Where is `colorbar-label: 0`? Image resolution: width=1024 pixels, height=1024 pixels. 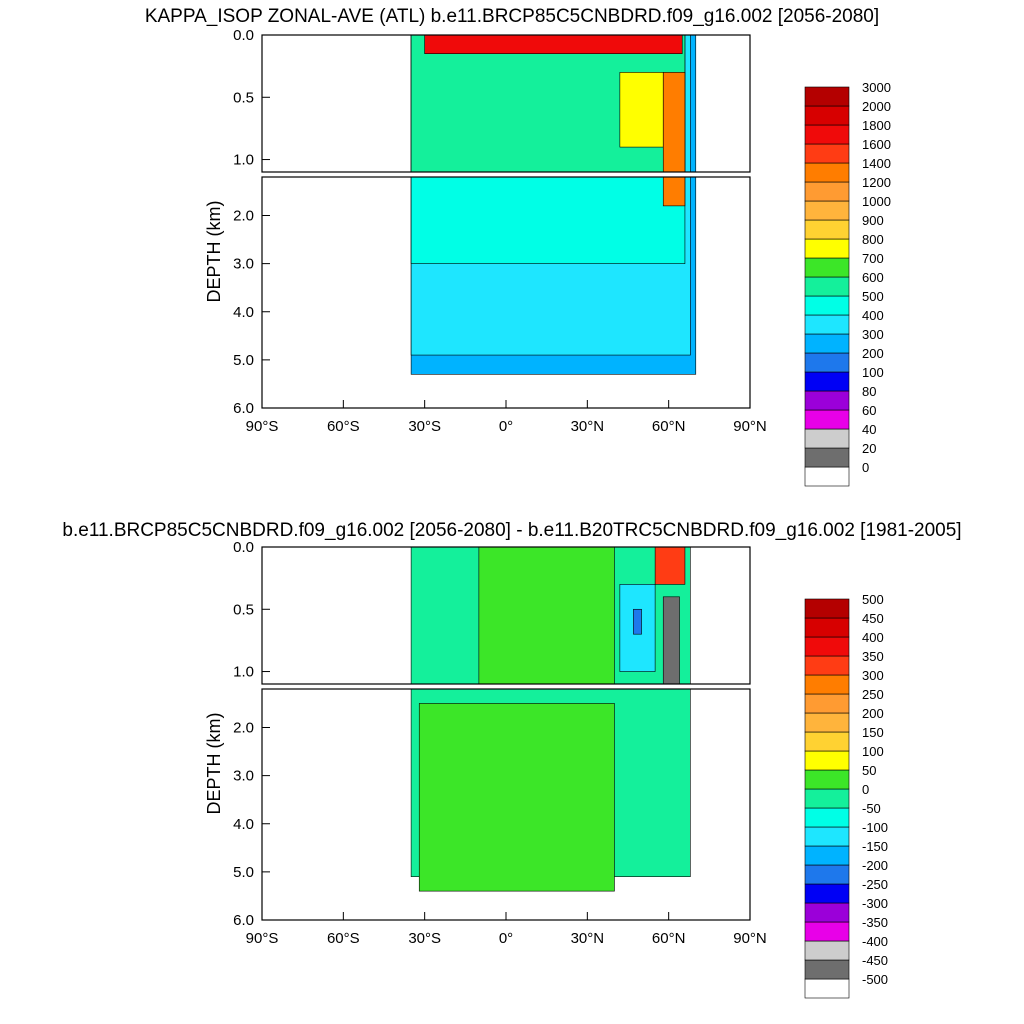
colorbar-label: 0 is located at coordinates (865, 467).